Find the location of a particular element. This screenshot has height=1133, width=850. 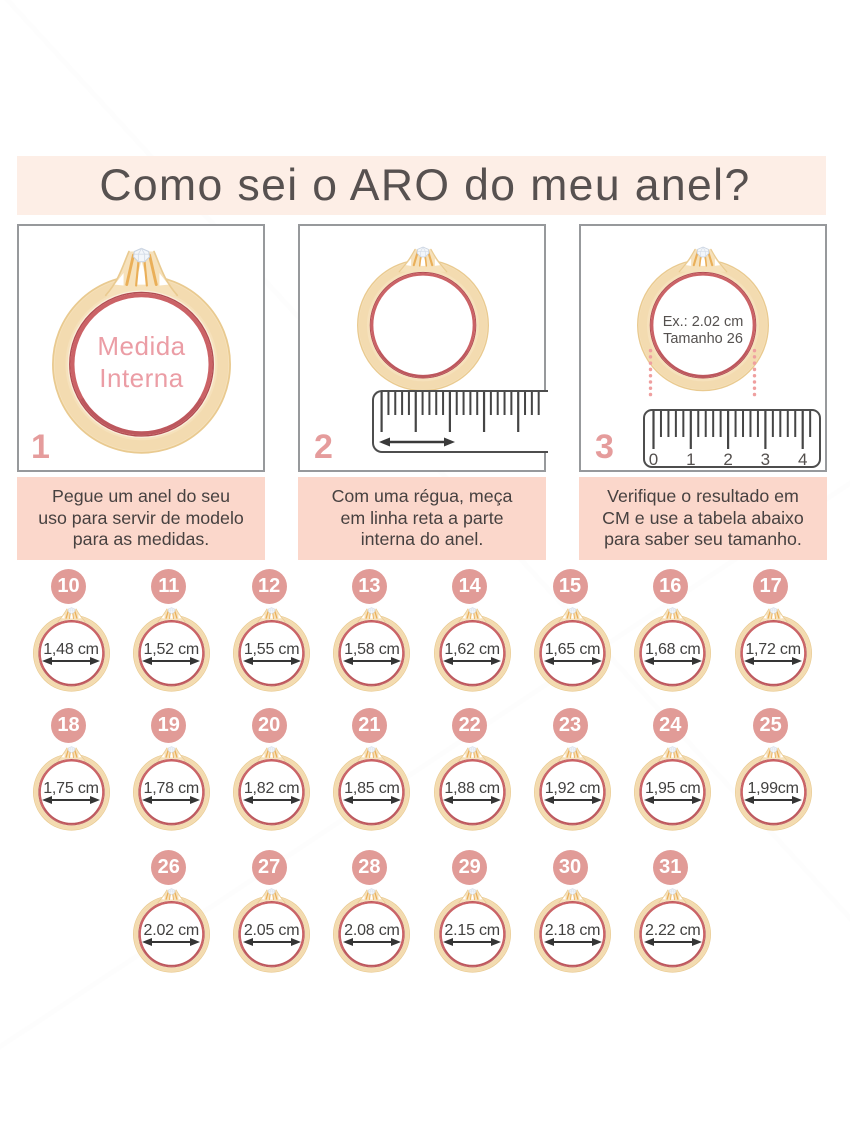

svg-text: 4 is located at coordinates (802, 459).